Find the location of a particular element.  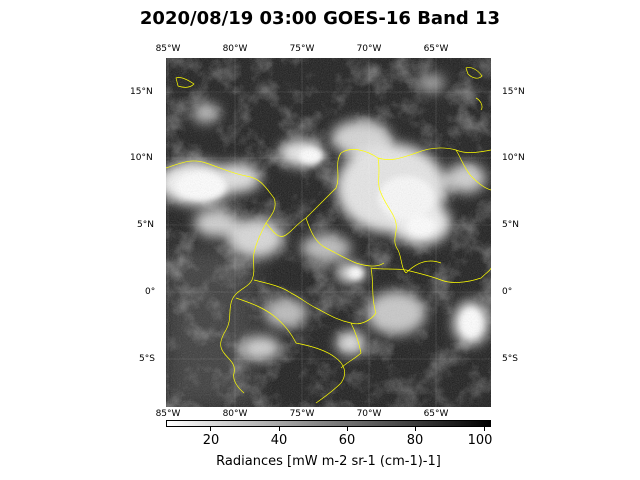

colorbar-tick-label: 40 is located at coordinates (279, 440).